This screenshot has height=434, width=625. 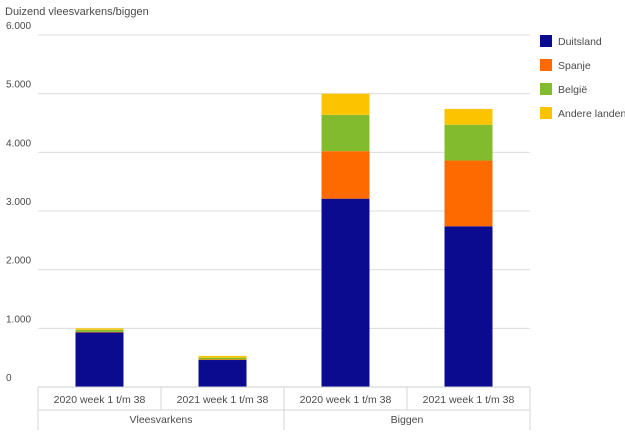 What do you see at coordinates (572, 90) in the screenshot?
I see `legend-label: België` at bounding box center [572, 90].